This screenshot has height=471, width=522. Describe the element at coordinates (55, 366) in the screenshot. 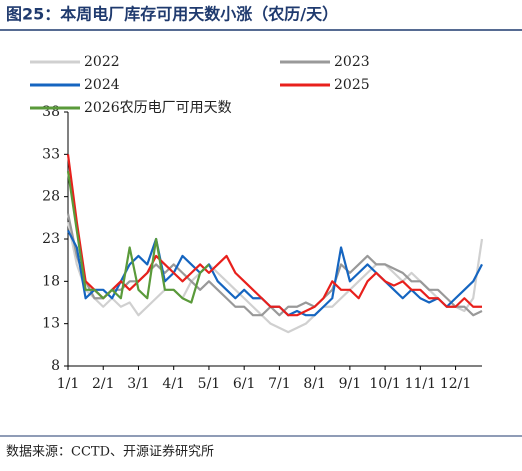

I see `y-tick-label: 8` at that location.